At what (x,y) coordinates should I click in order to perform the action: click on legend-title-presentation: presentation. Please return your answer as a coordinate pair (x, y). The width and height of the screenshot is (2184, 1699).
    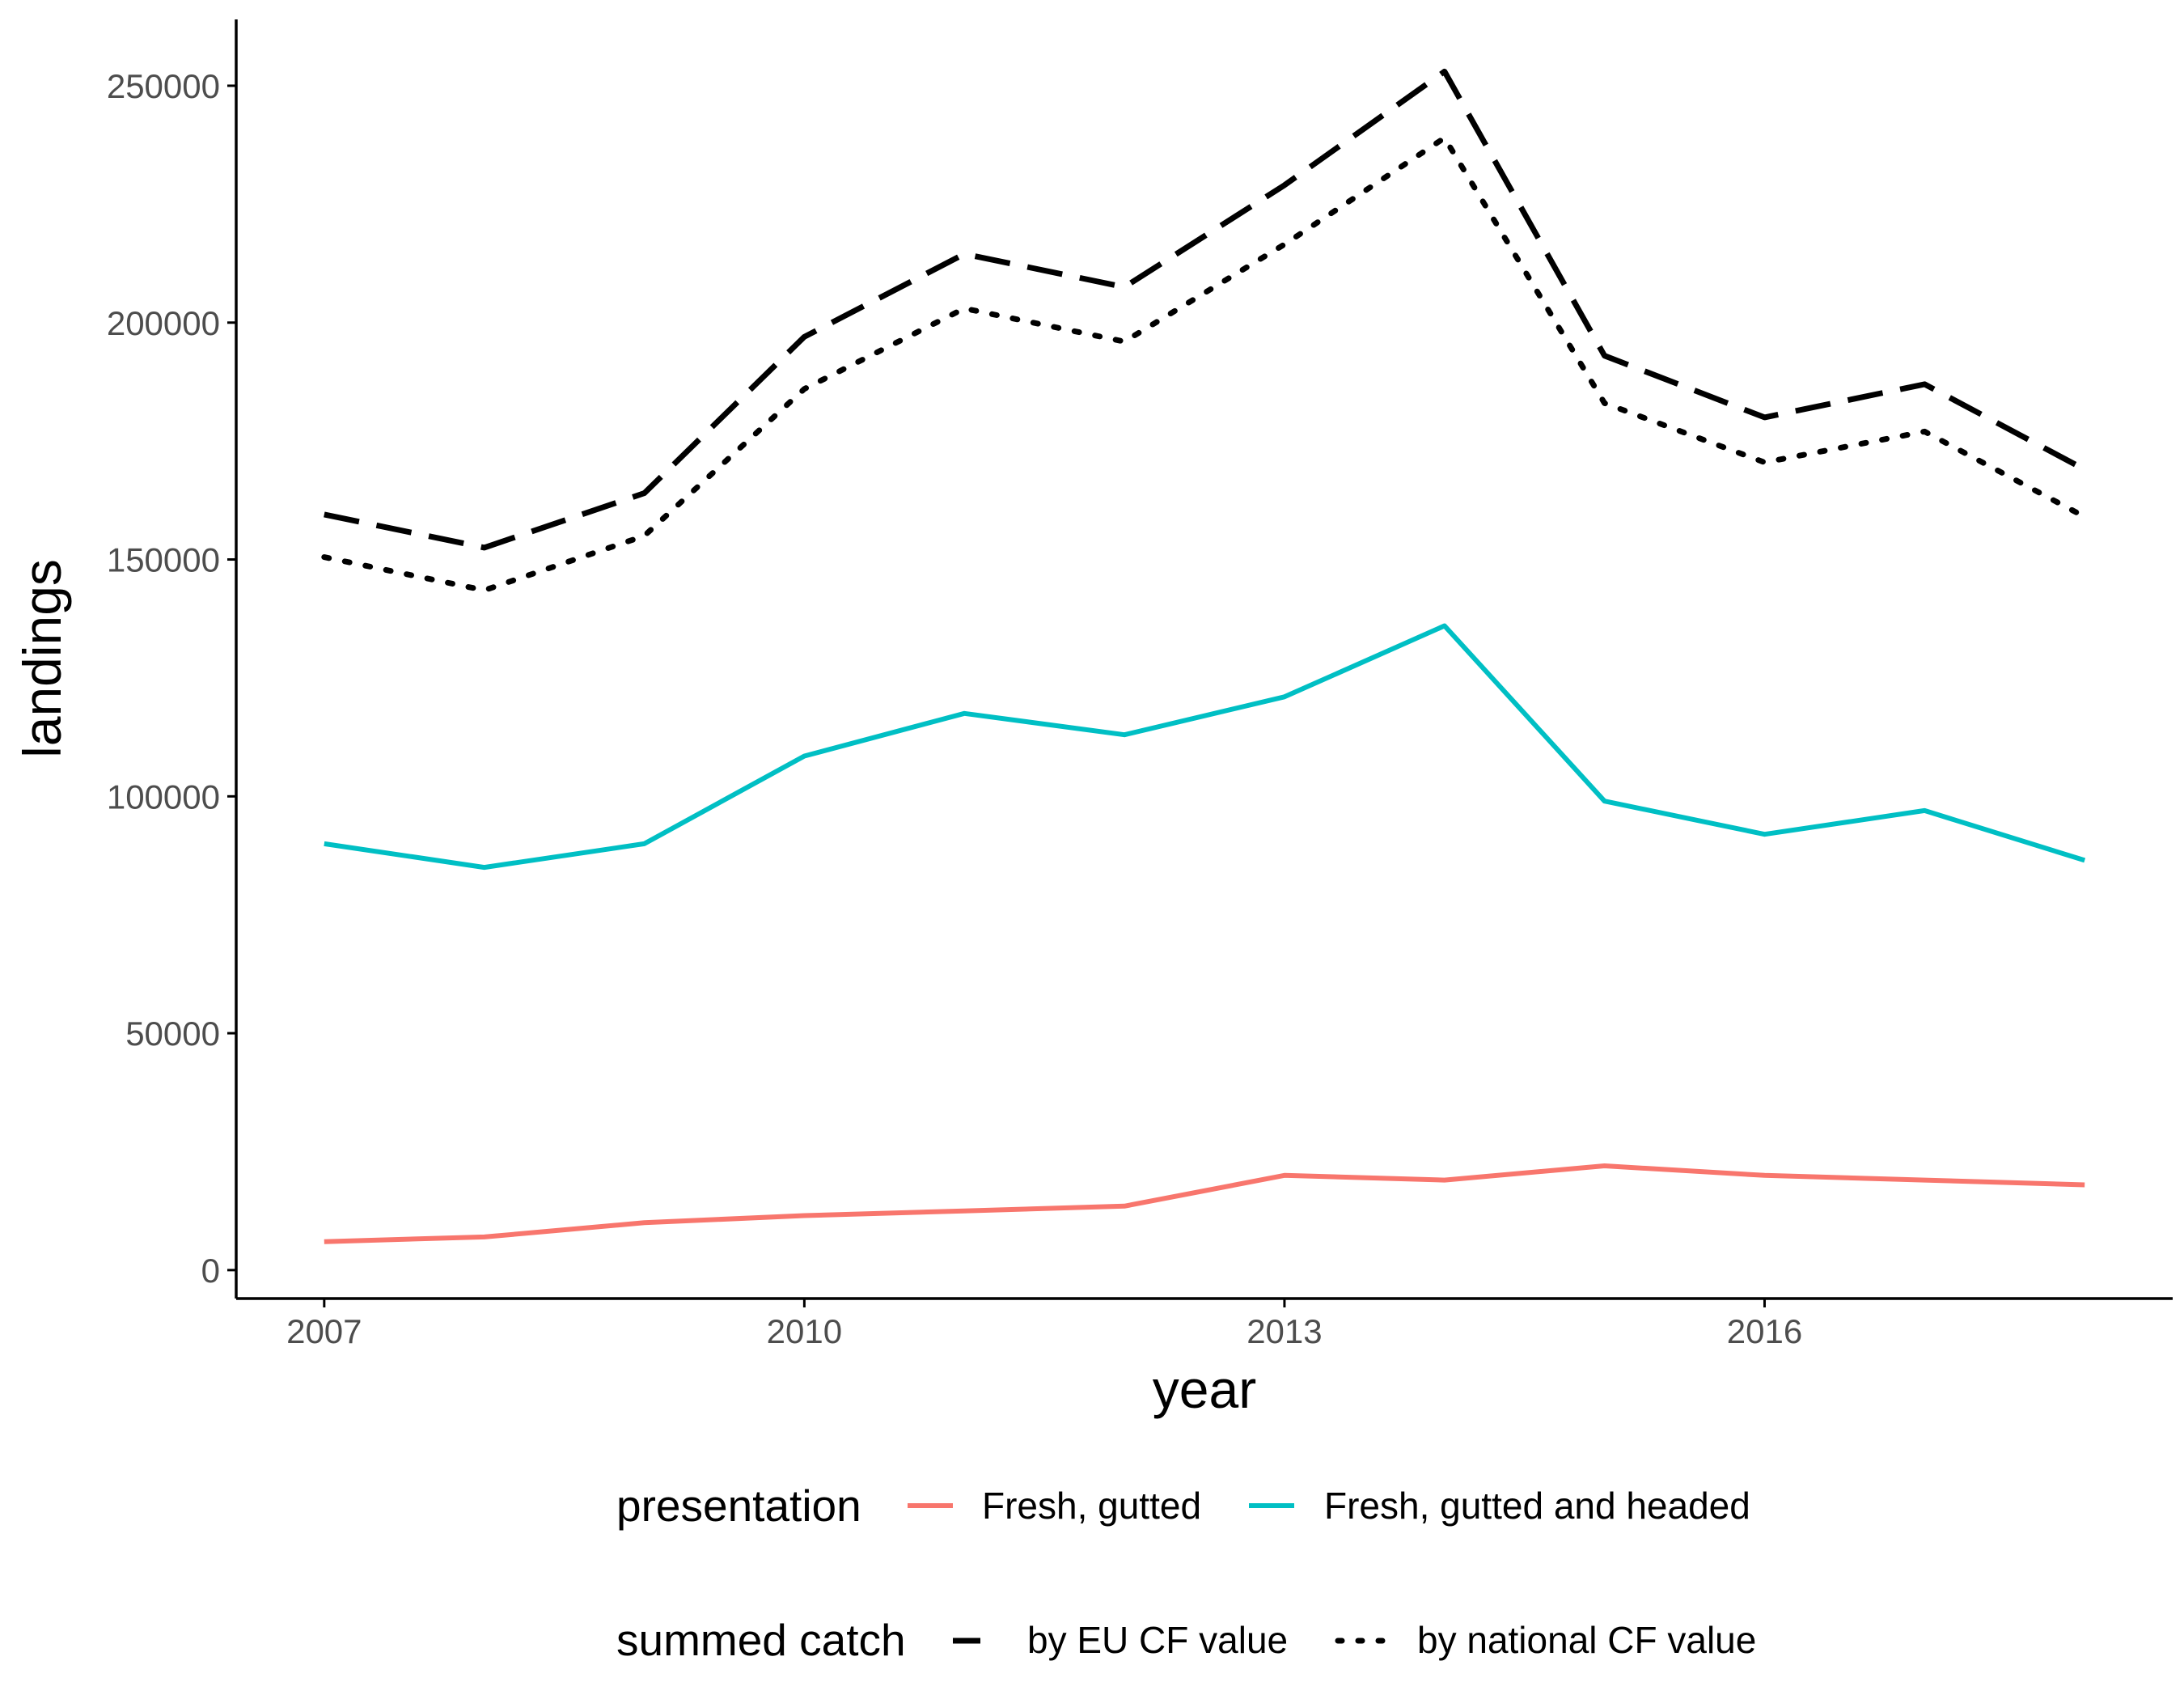
    Looking at the image, I should click on (738, 1506).